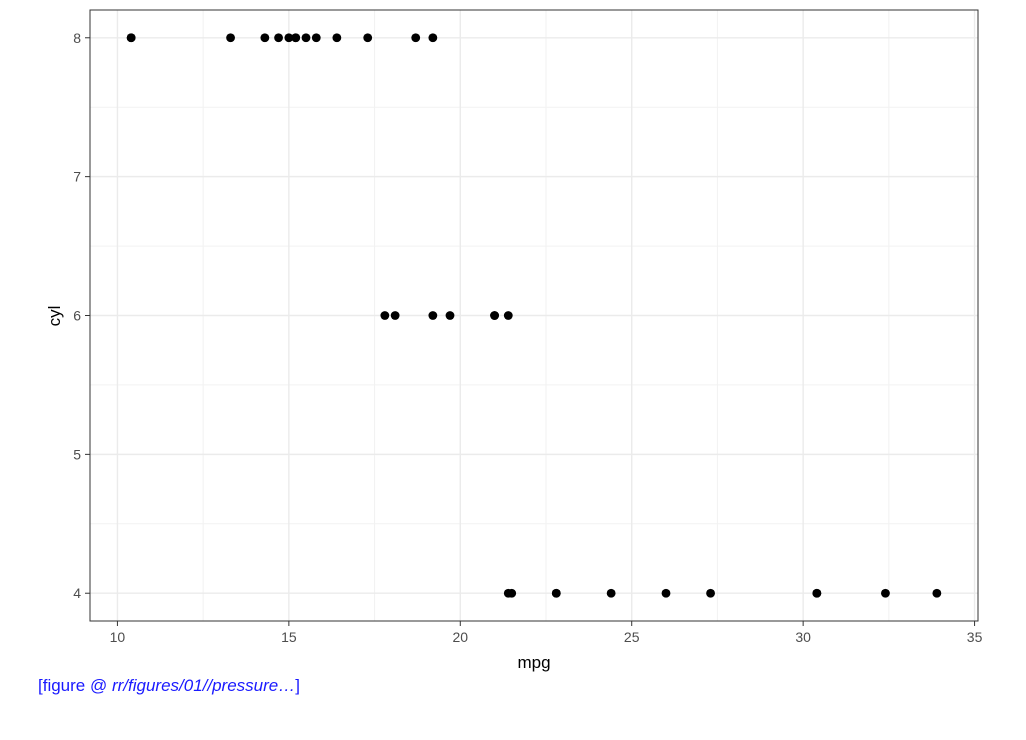 The image size is (1026, 740). What do you see at coordinates (54, 316) in the screenshot?
I see `y-axis-title: cyl` at bounding box center [54, 316].